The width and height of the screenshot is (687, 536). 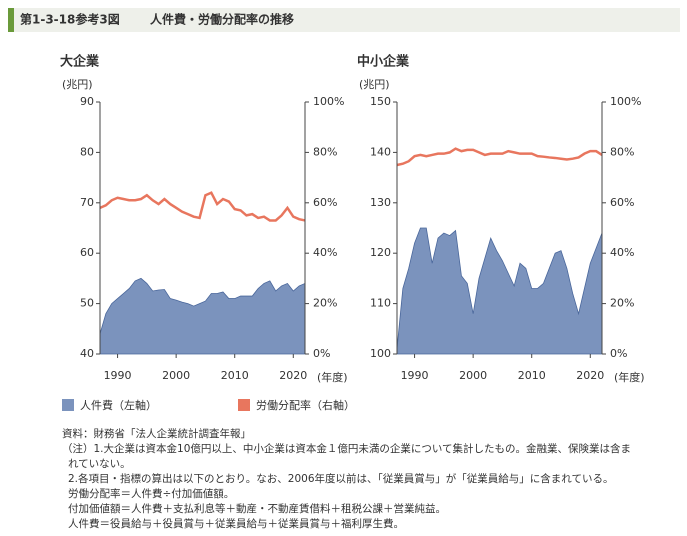 What do you see at coordinates (118, 405) in the screenshot?
I see `legend-label: 人件費（左軸）` at bounding box center [118, 405].